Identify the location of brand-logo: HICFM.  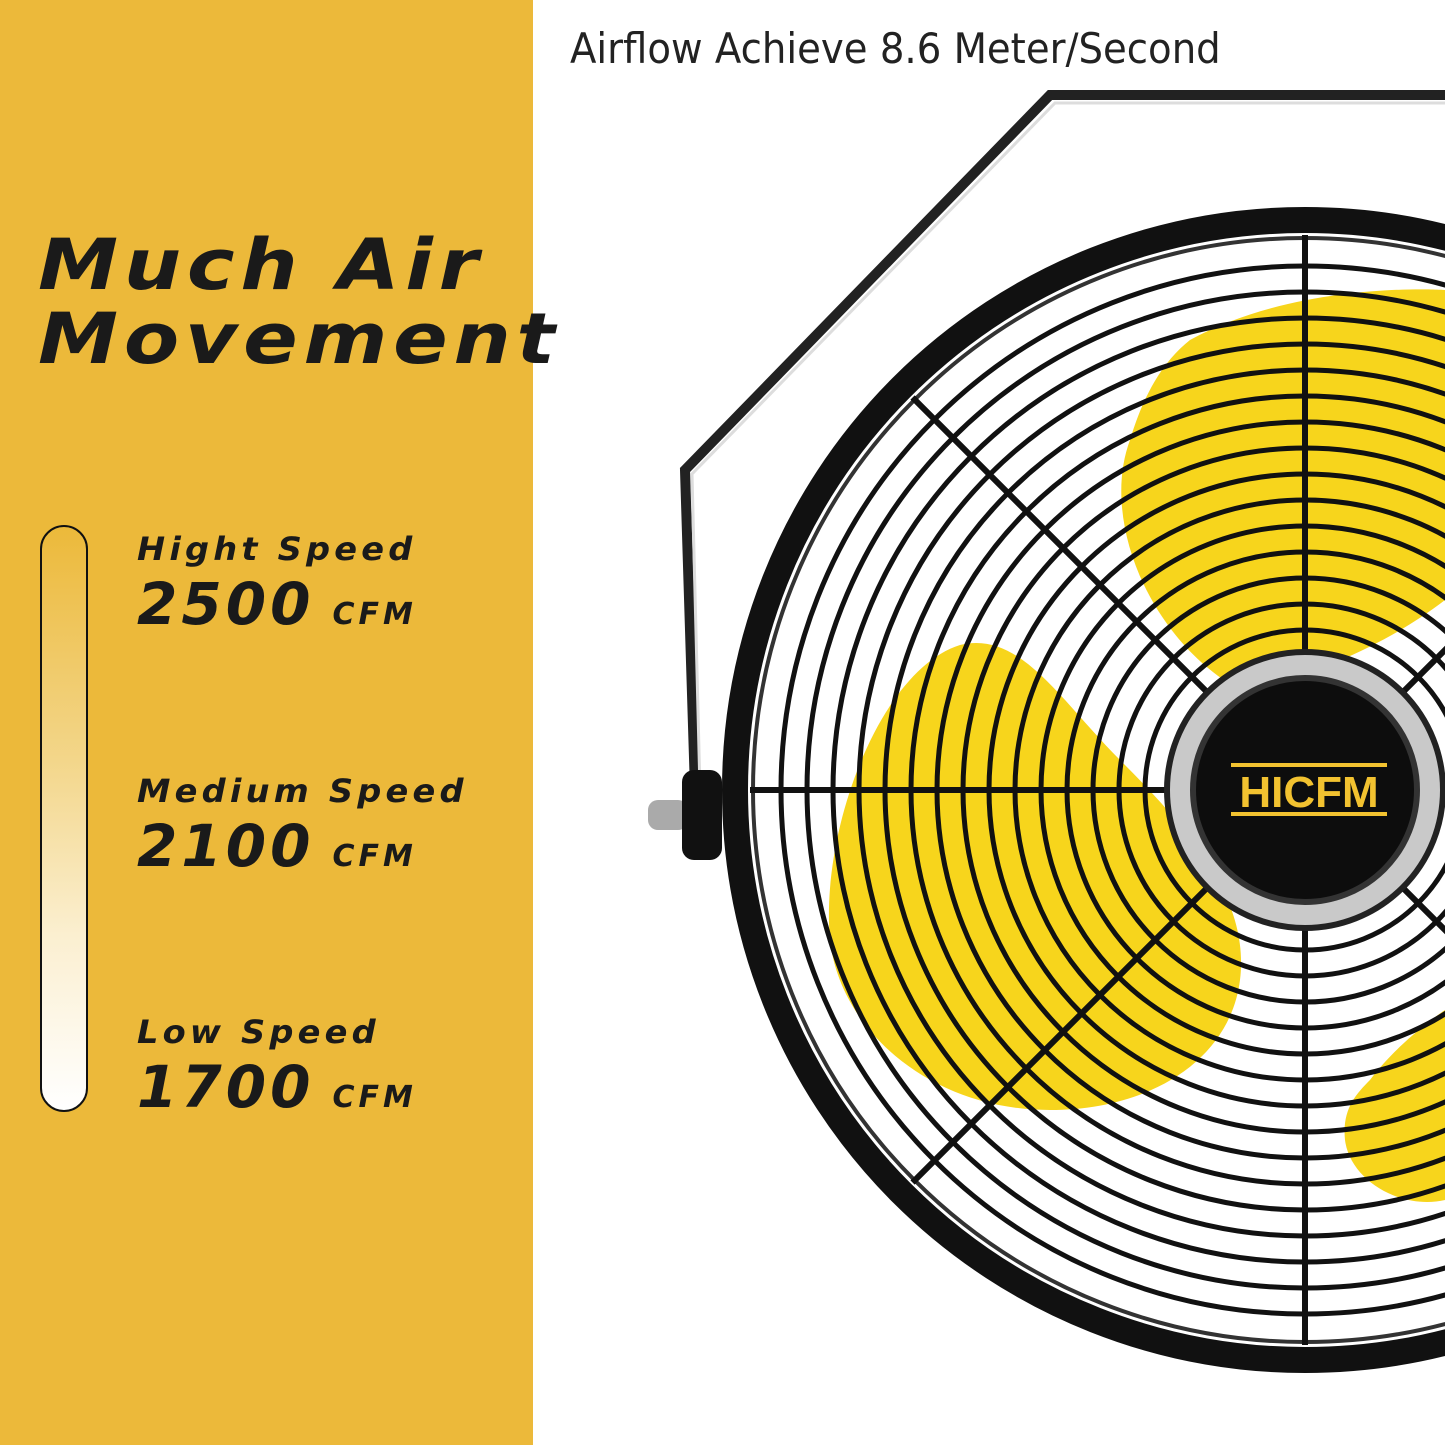
(1308, 792).